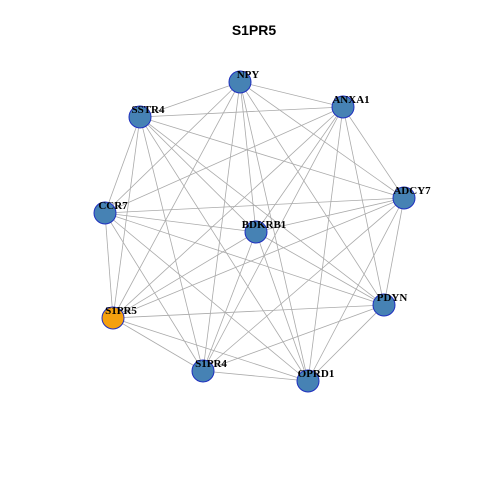  I want to click on node-label: PDYN, so click(392, 298).